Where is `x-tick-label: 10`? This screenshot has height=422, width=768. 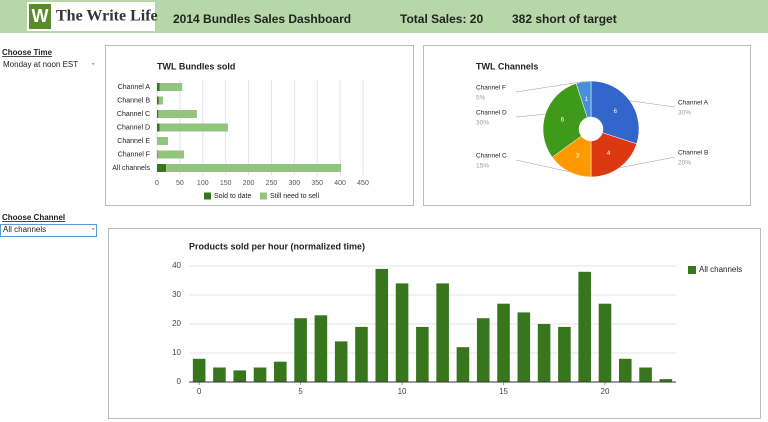 x-tick-label: 10 is located at coordinates (402, 391).